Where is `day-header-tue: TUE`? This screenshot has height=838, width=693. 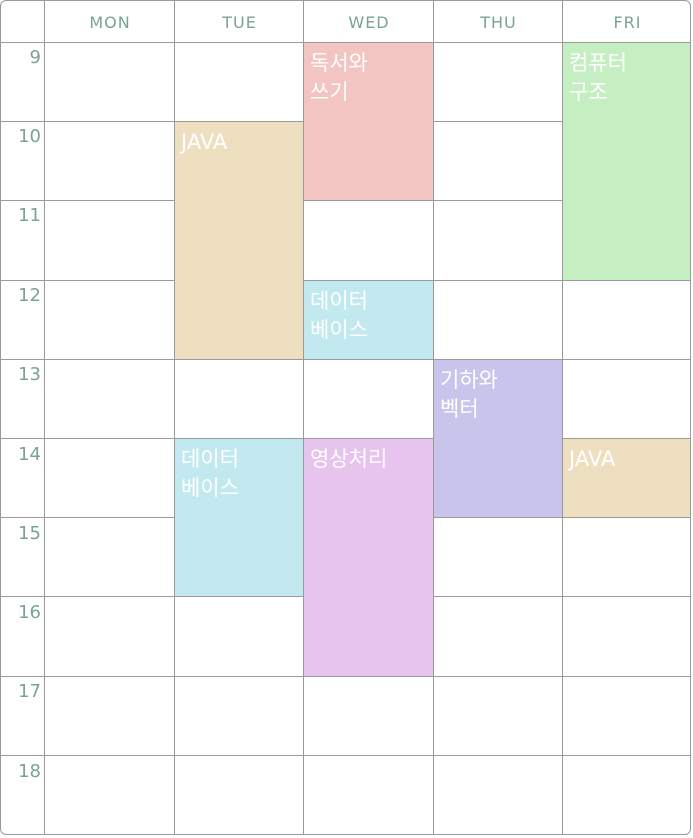
day-header-tue: TUE is located at coordinates (239, 22).